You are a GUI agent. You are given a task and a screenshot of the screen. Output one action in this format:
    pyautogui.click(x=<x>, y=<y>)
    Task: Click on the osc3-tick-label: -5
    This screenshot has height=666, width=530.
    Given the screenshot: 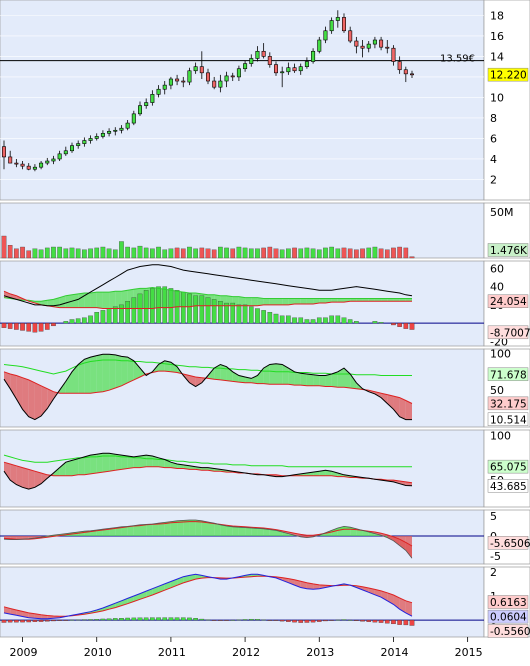 What is the action you would take?
    pyautogui.click(x=495, y=556)
    